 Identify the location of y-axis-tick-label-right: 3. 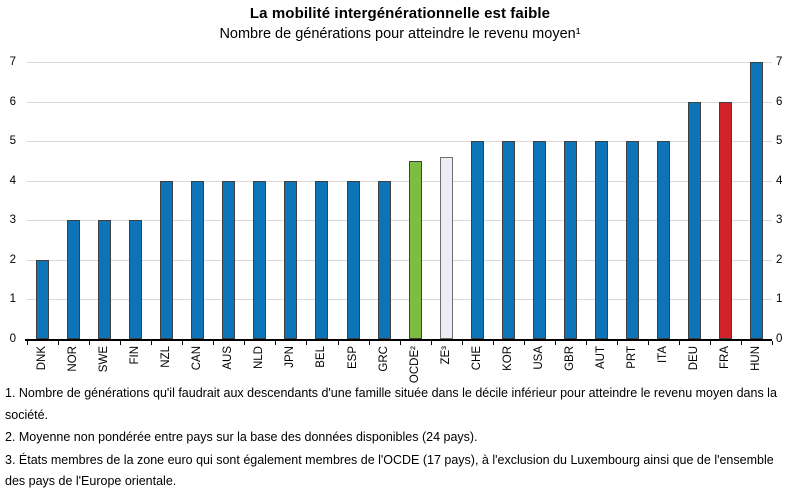
(779, 220).